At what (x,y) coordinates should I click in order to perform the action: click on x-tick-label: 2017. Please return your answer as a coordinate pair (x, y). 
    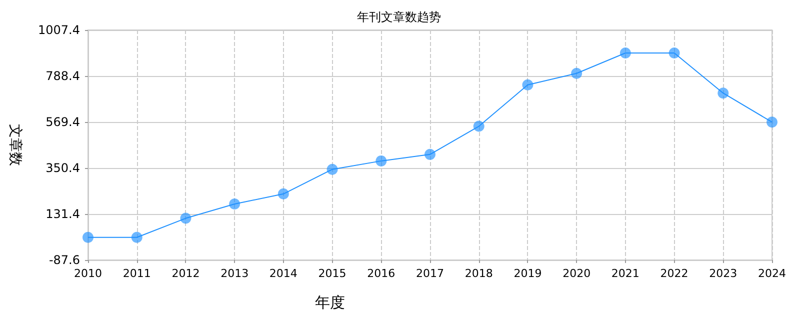
    Looking at the image, I should click on (430, 273).